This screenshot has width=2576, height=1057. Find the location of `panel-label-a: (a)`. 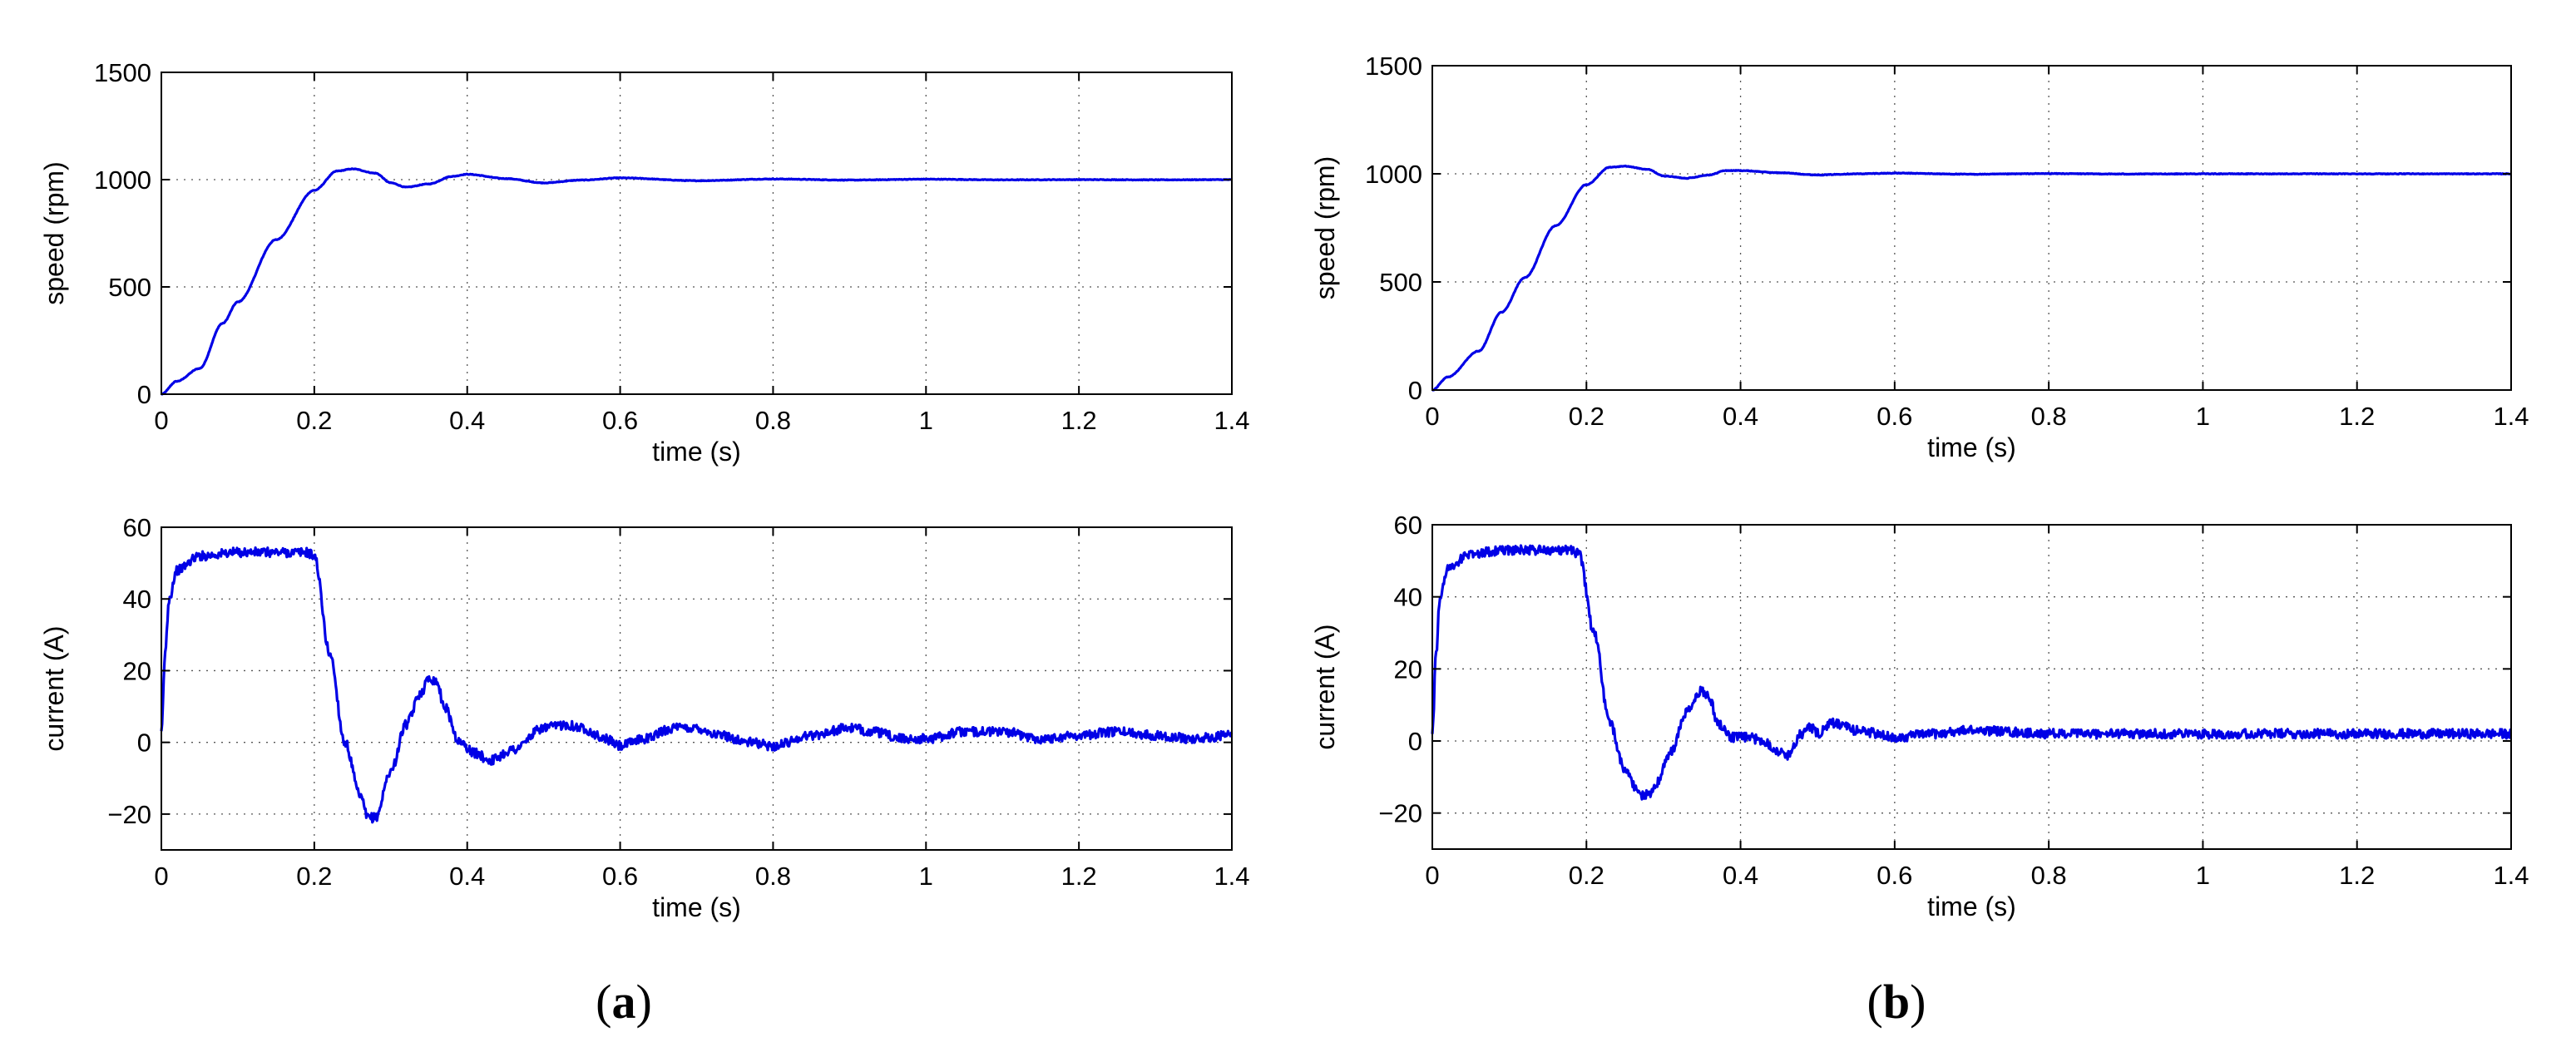

panel-label-a: (a) is located at coordinates (624, 1002).